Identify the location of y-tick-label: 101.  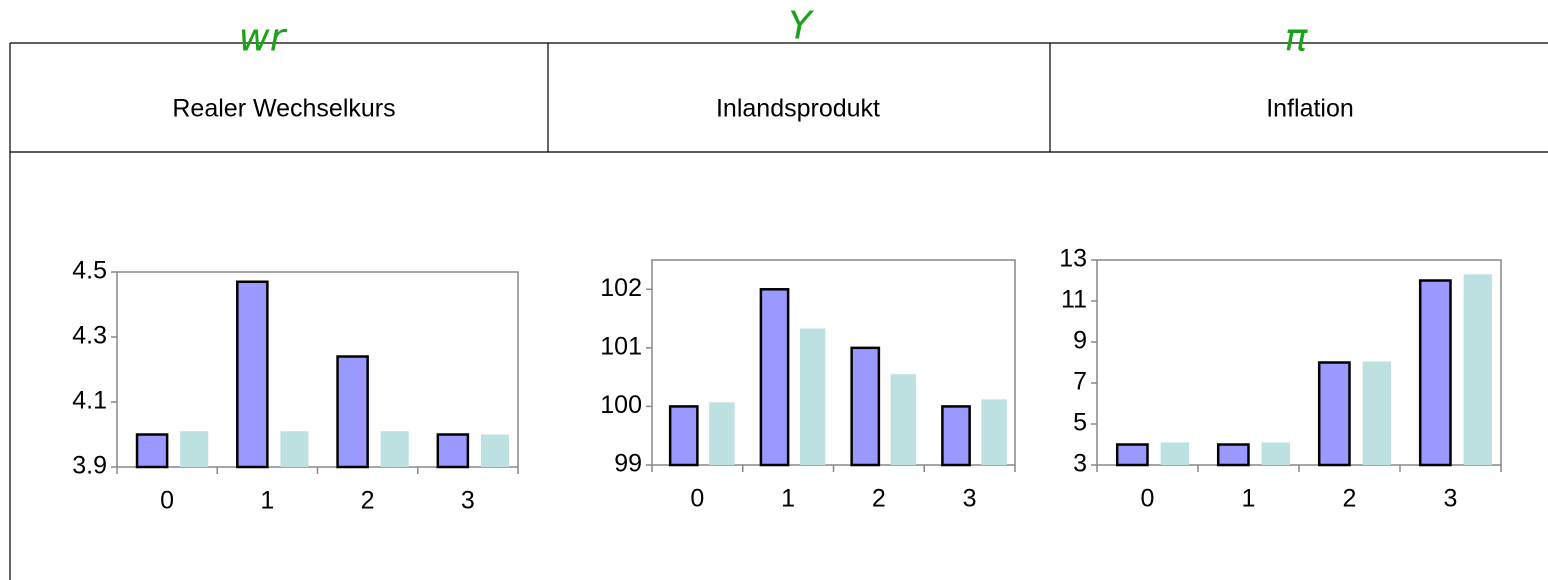
(621, 346).